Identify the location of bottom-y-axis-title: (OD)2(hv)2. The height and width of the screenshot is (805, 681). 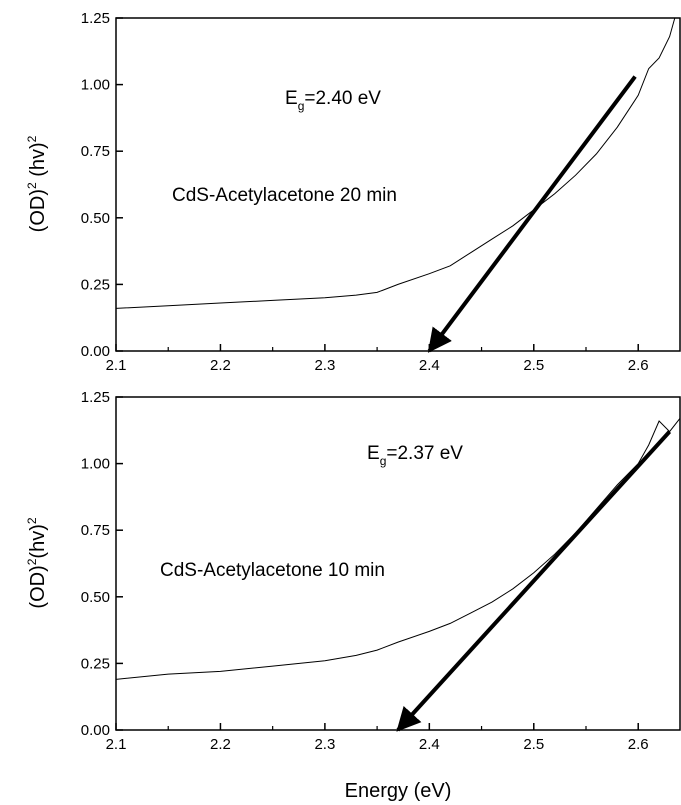
(37, 562).